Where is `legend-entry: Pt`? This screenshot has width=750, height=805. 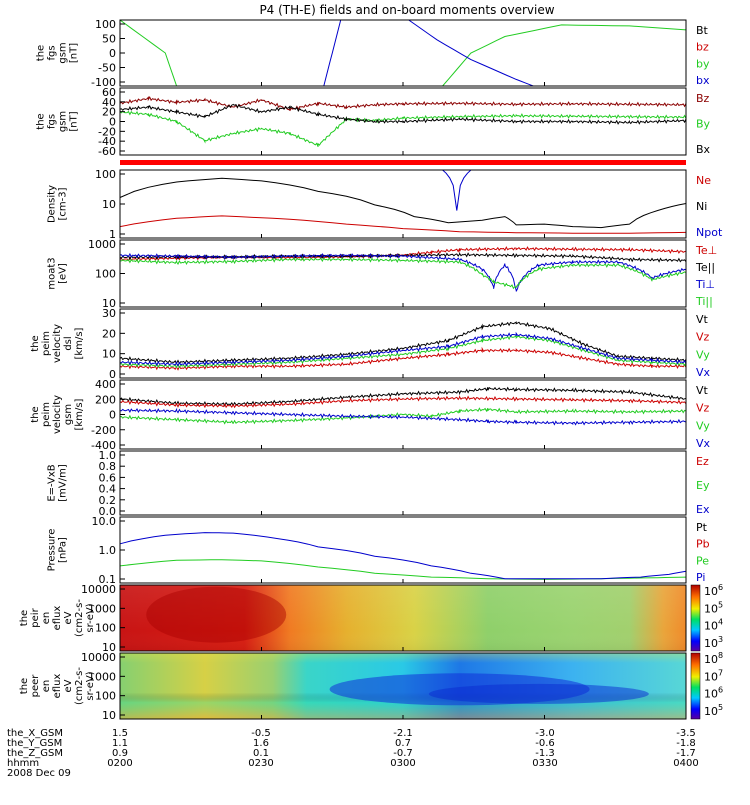
legend-entry: Pt is located at coordinates (702, 527).